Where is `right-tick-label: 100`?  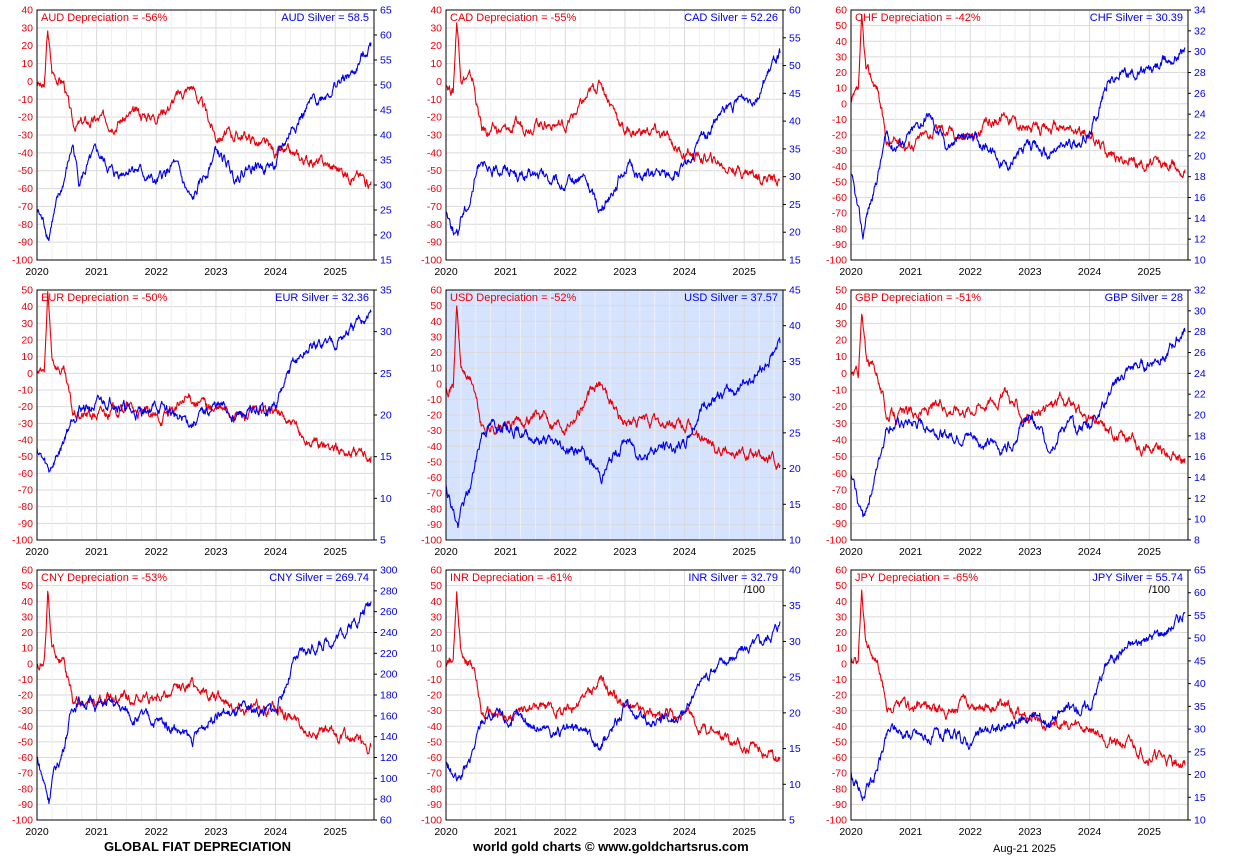 right-tick-label: 100 is located at coordinates (389, 779).